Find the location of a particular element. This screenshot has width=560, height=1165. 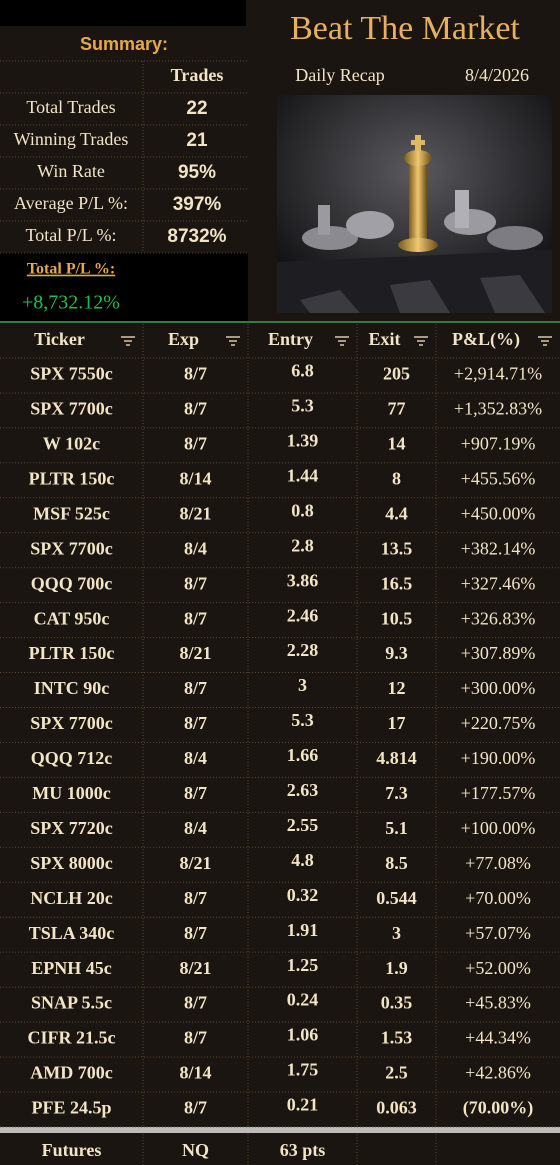

exit: 16.5 is located at coordinates (397, 583).